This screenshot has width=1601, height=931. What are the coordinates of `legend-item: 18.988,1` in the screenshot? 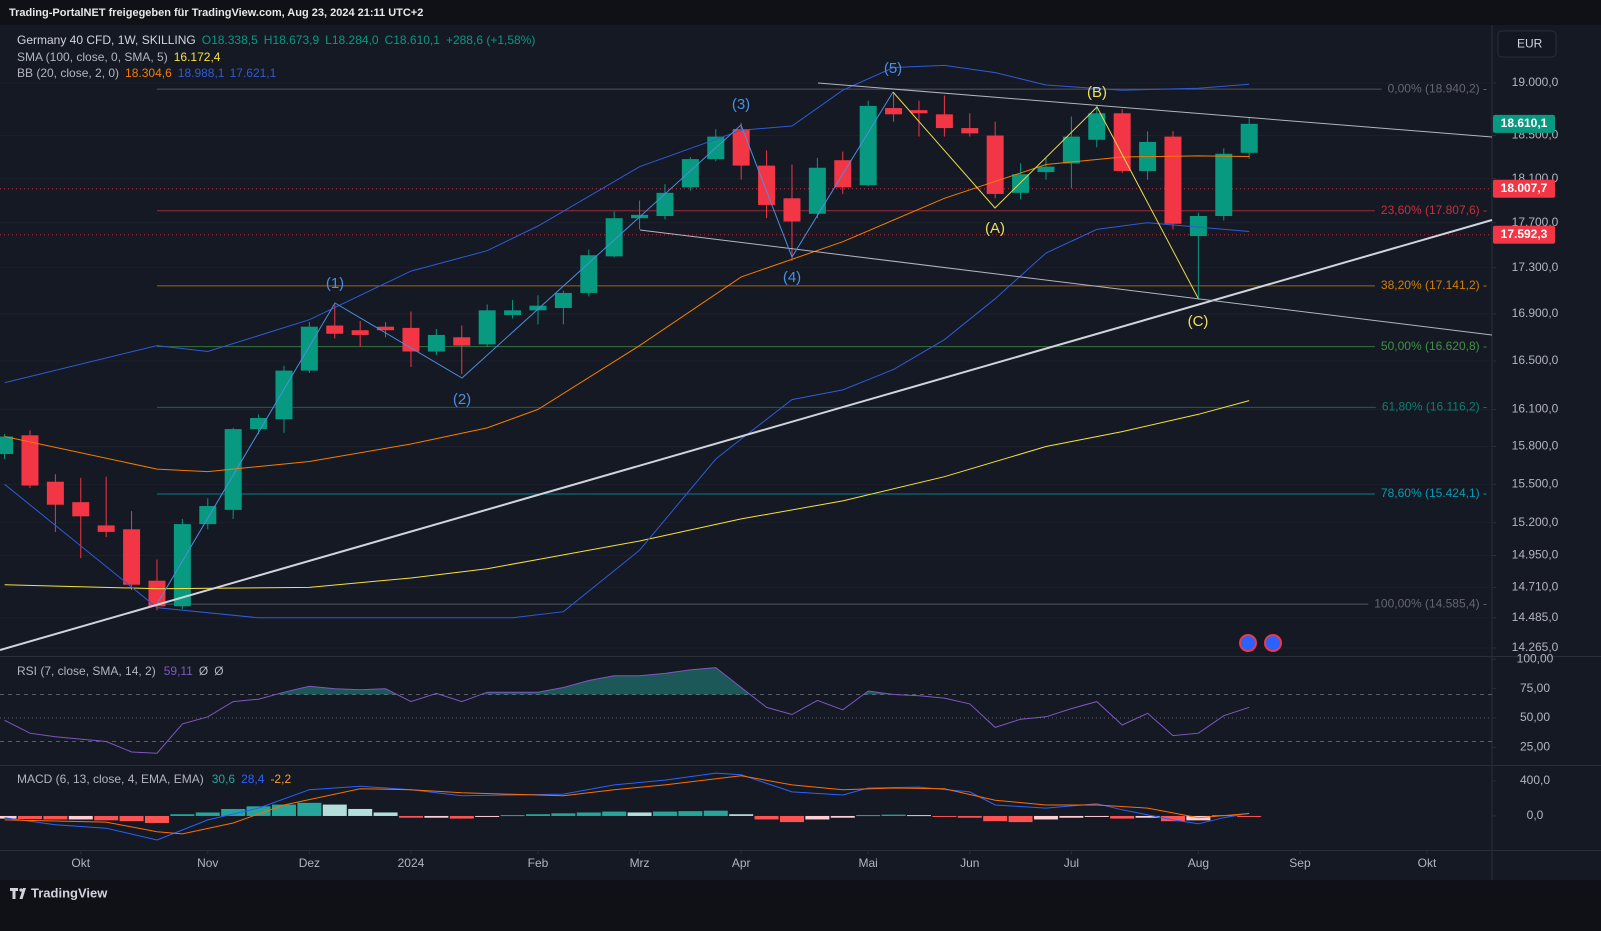 It's located at (201, 73).